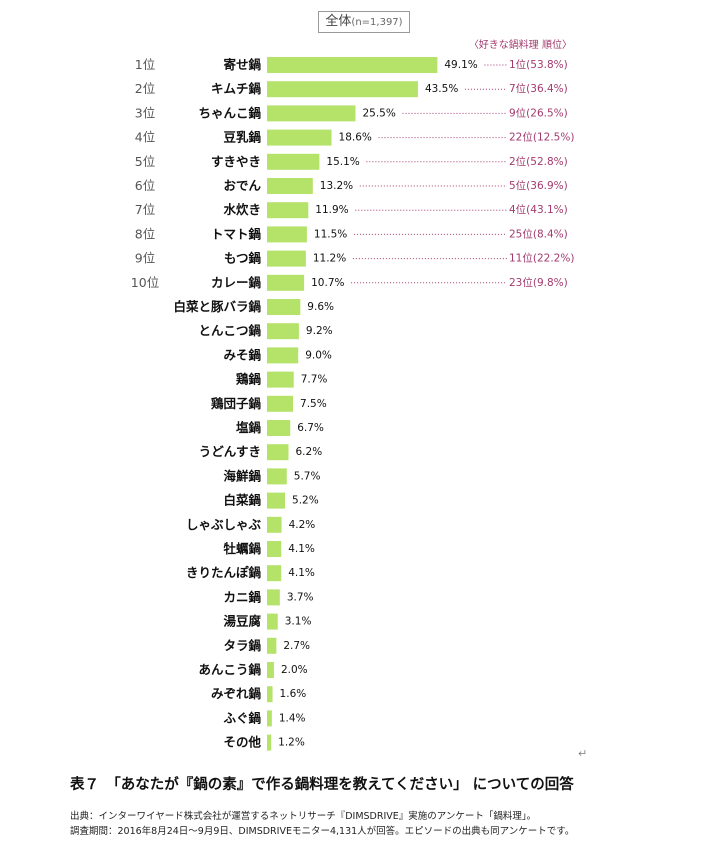 This screenshot has width=710, height=850. Describe the element at coordinates (538, 209) in the screenshot. I see `favorite-rank-label: 4位(43.1%)` at that location.